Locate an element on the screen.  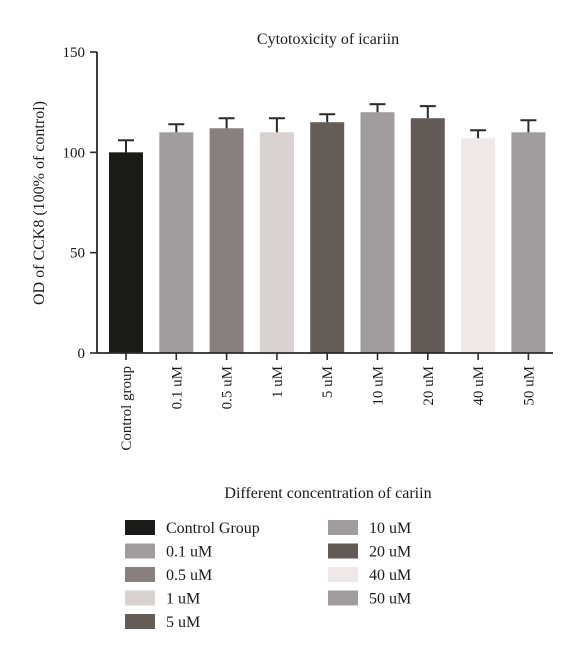
y-tick-label: 50 is located at coordinates (77, 254).